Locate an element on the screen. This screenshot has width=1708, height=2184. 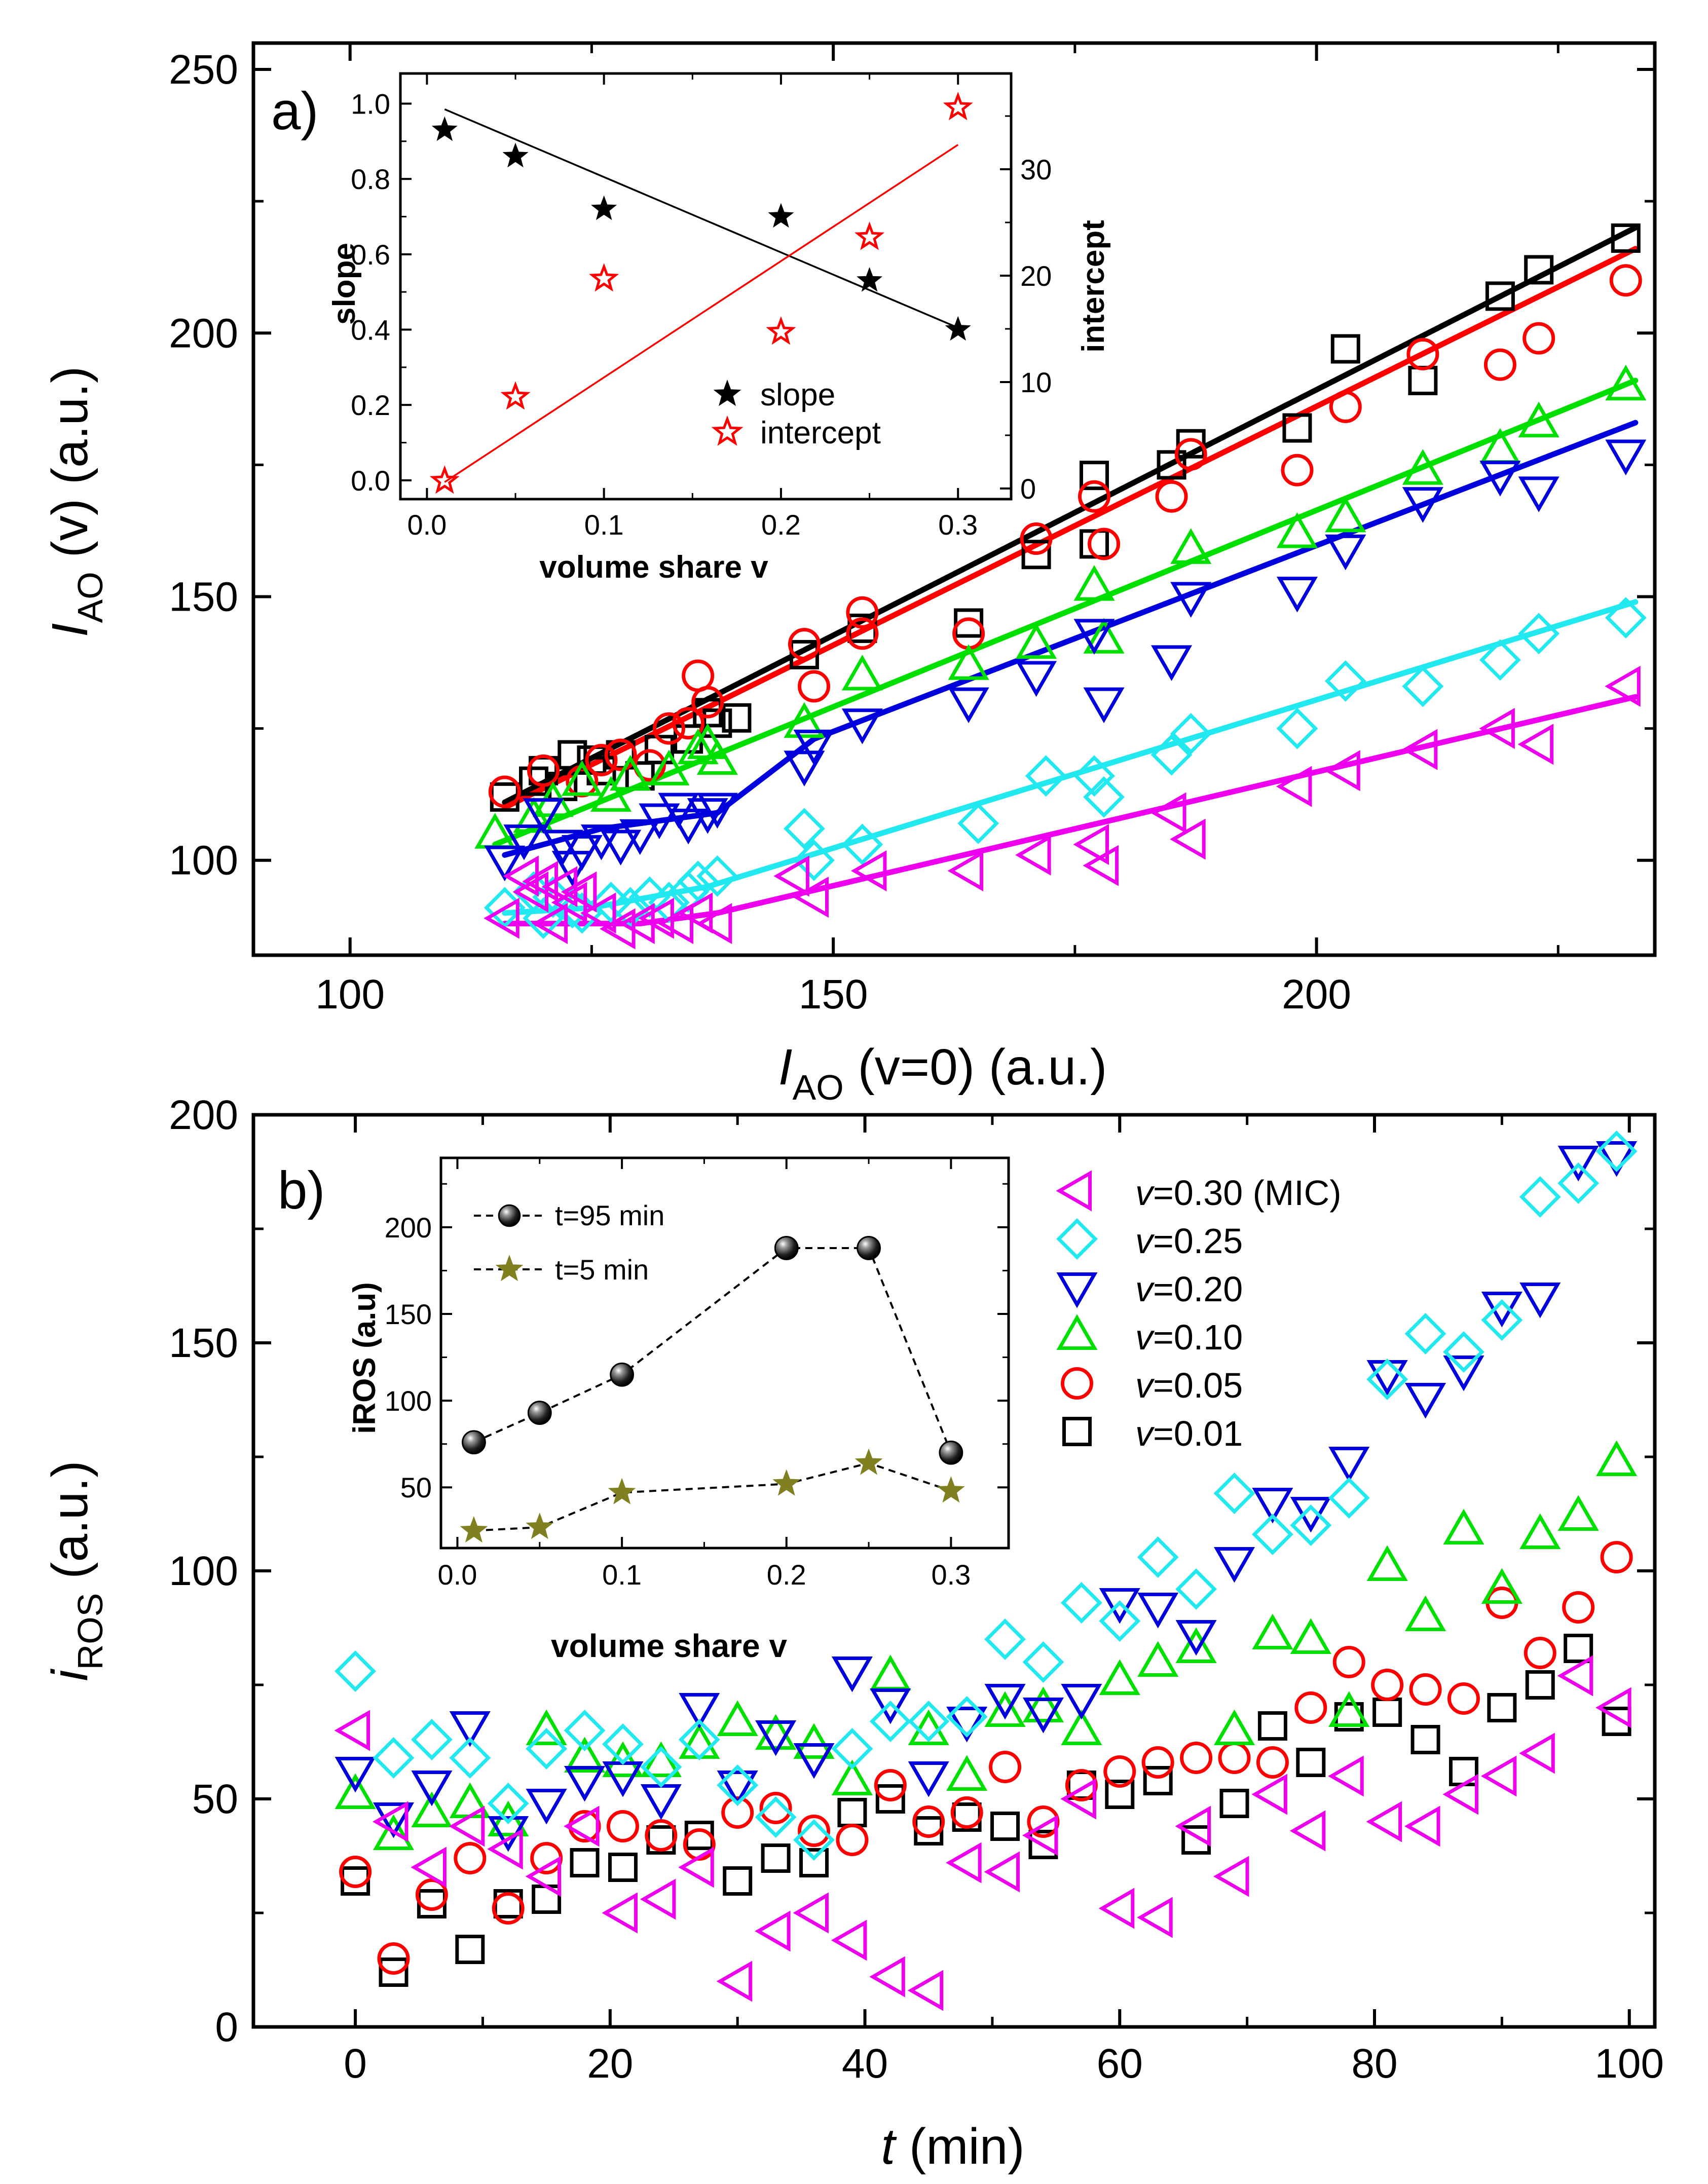
panel-a-xlabel: IAO (v=0) (a.u.) is located at coordinates (943, 1073).